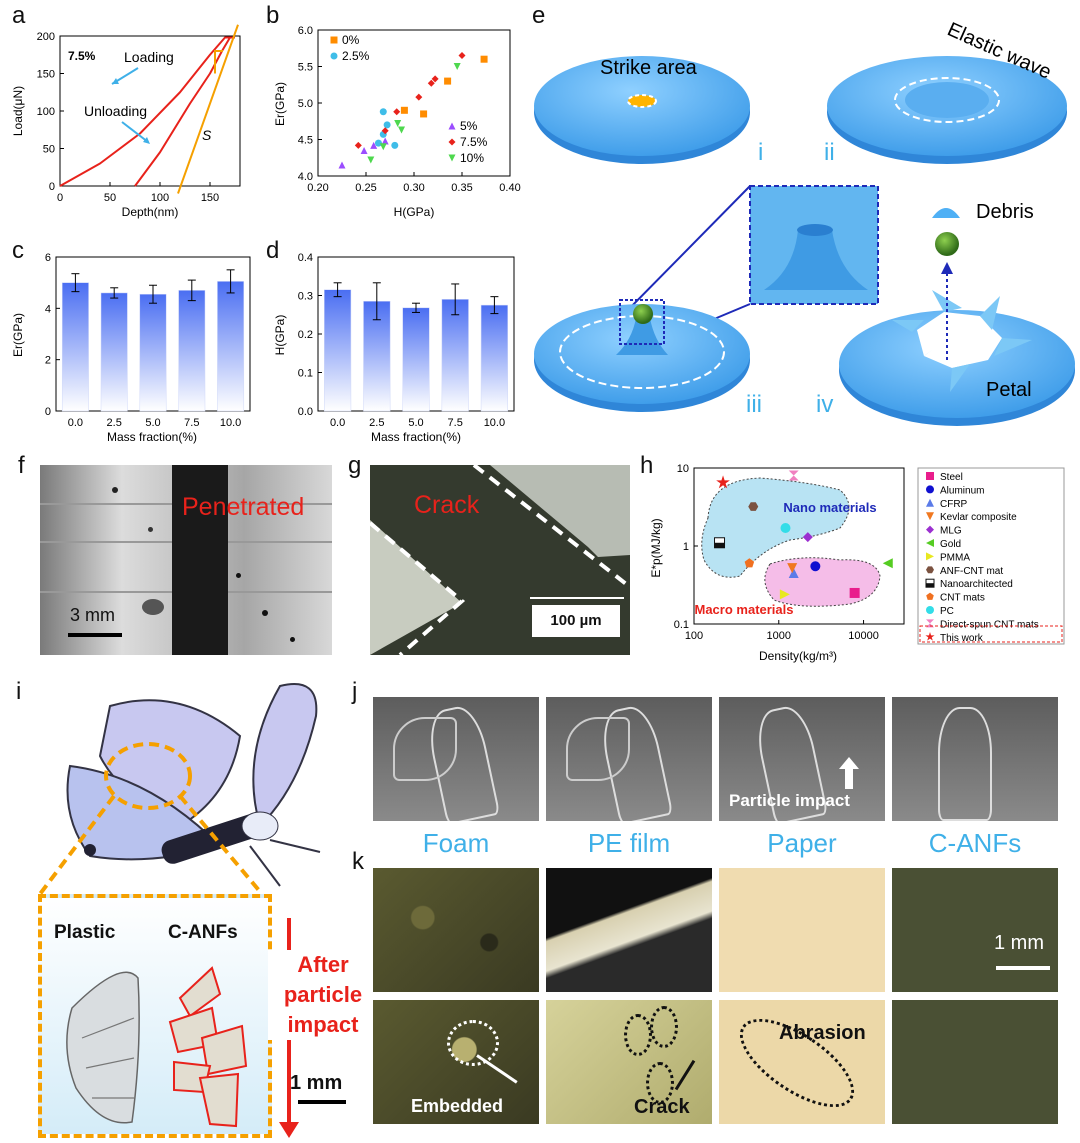 The height and width of the screenshot is (1143, 1080). I want to click on chart-h-legend-label: CNT mats, so click(962, 598).